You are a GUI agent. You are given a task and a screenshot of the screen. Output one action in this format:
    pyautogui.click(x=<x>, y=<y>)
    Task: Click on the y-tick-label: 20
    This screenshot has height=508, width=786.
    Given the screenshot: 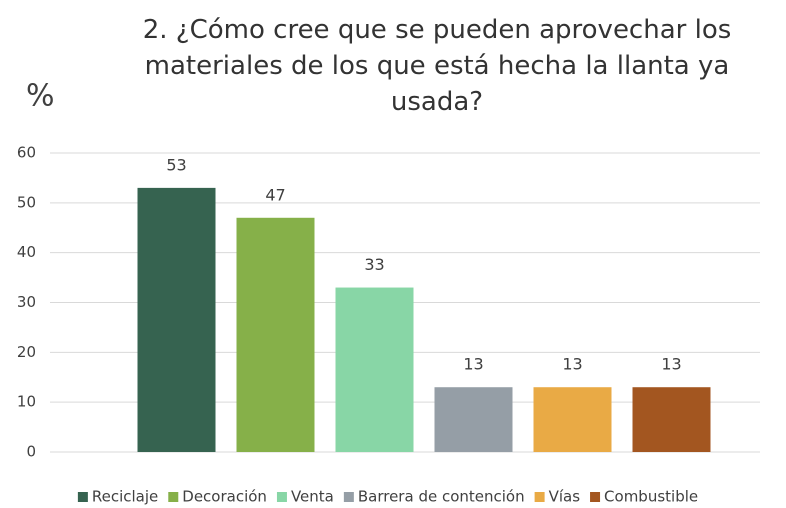 What is the action you would take?
    pyautogui.click(x=26, y=352)
    